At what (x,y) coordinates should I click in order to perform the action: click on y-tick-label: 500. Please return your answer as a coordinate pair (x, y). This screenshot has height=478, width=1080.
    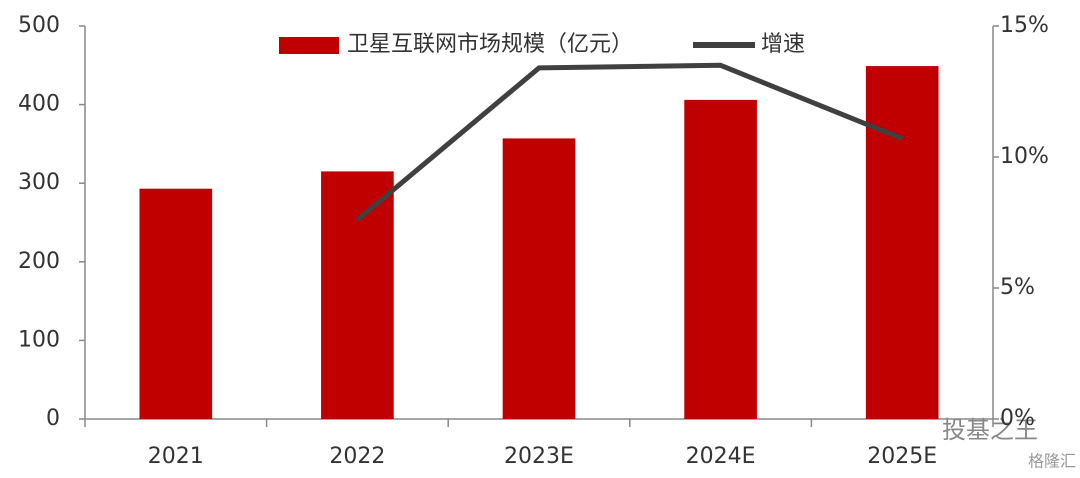
    Looking at the image, I should click on (39, 25).